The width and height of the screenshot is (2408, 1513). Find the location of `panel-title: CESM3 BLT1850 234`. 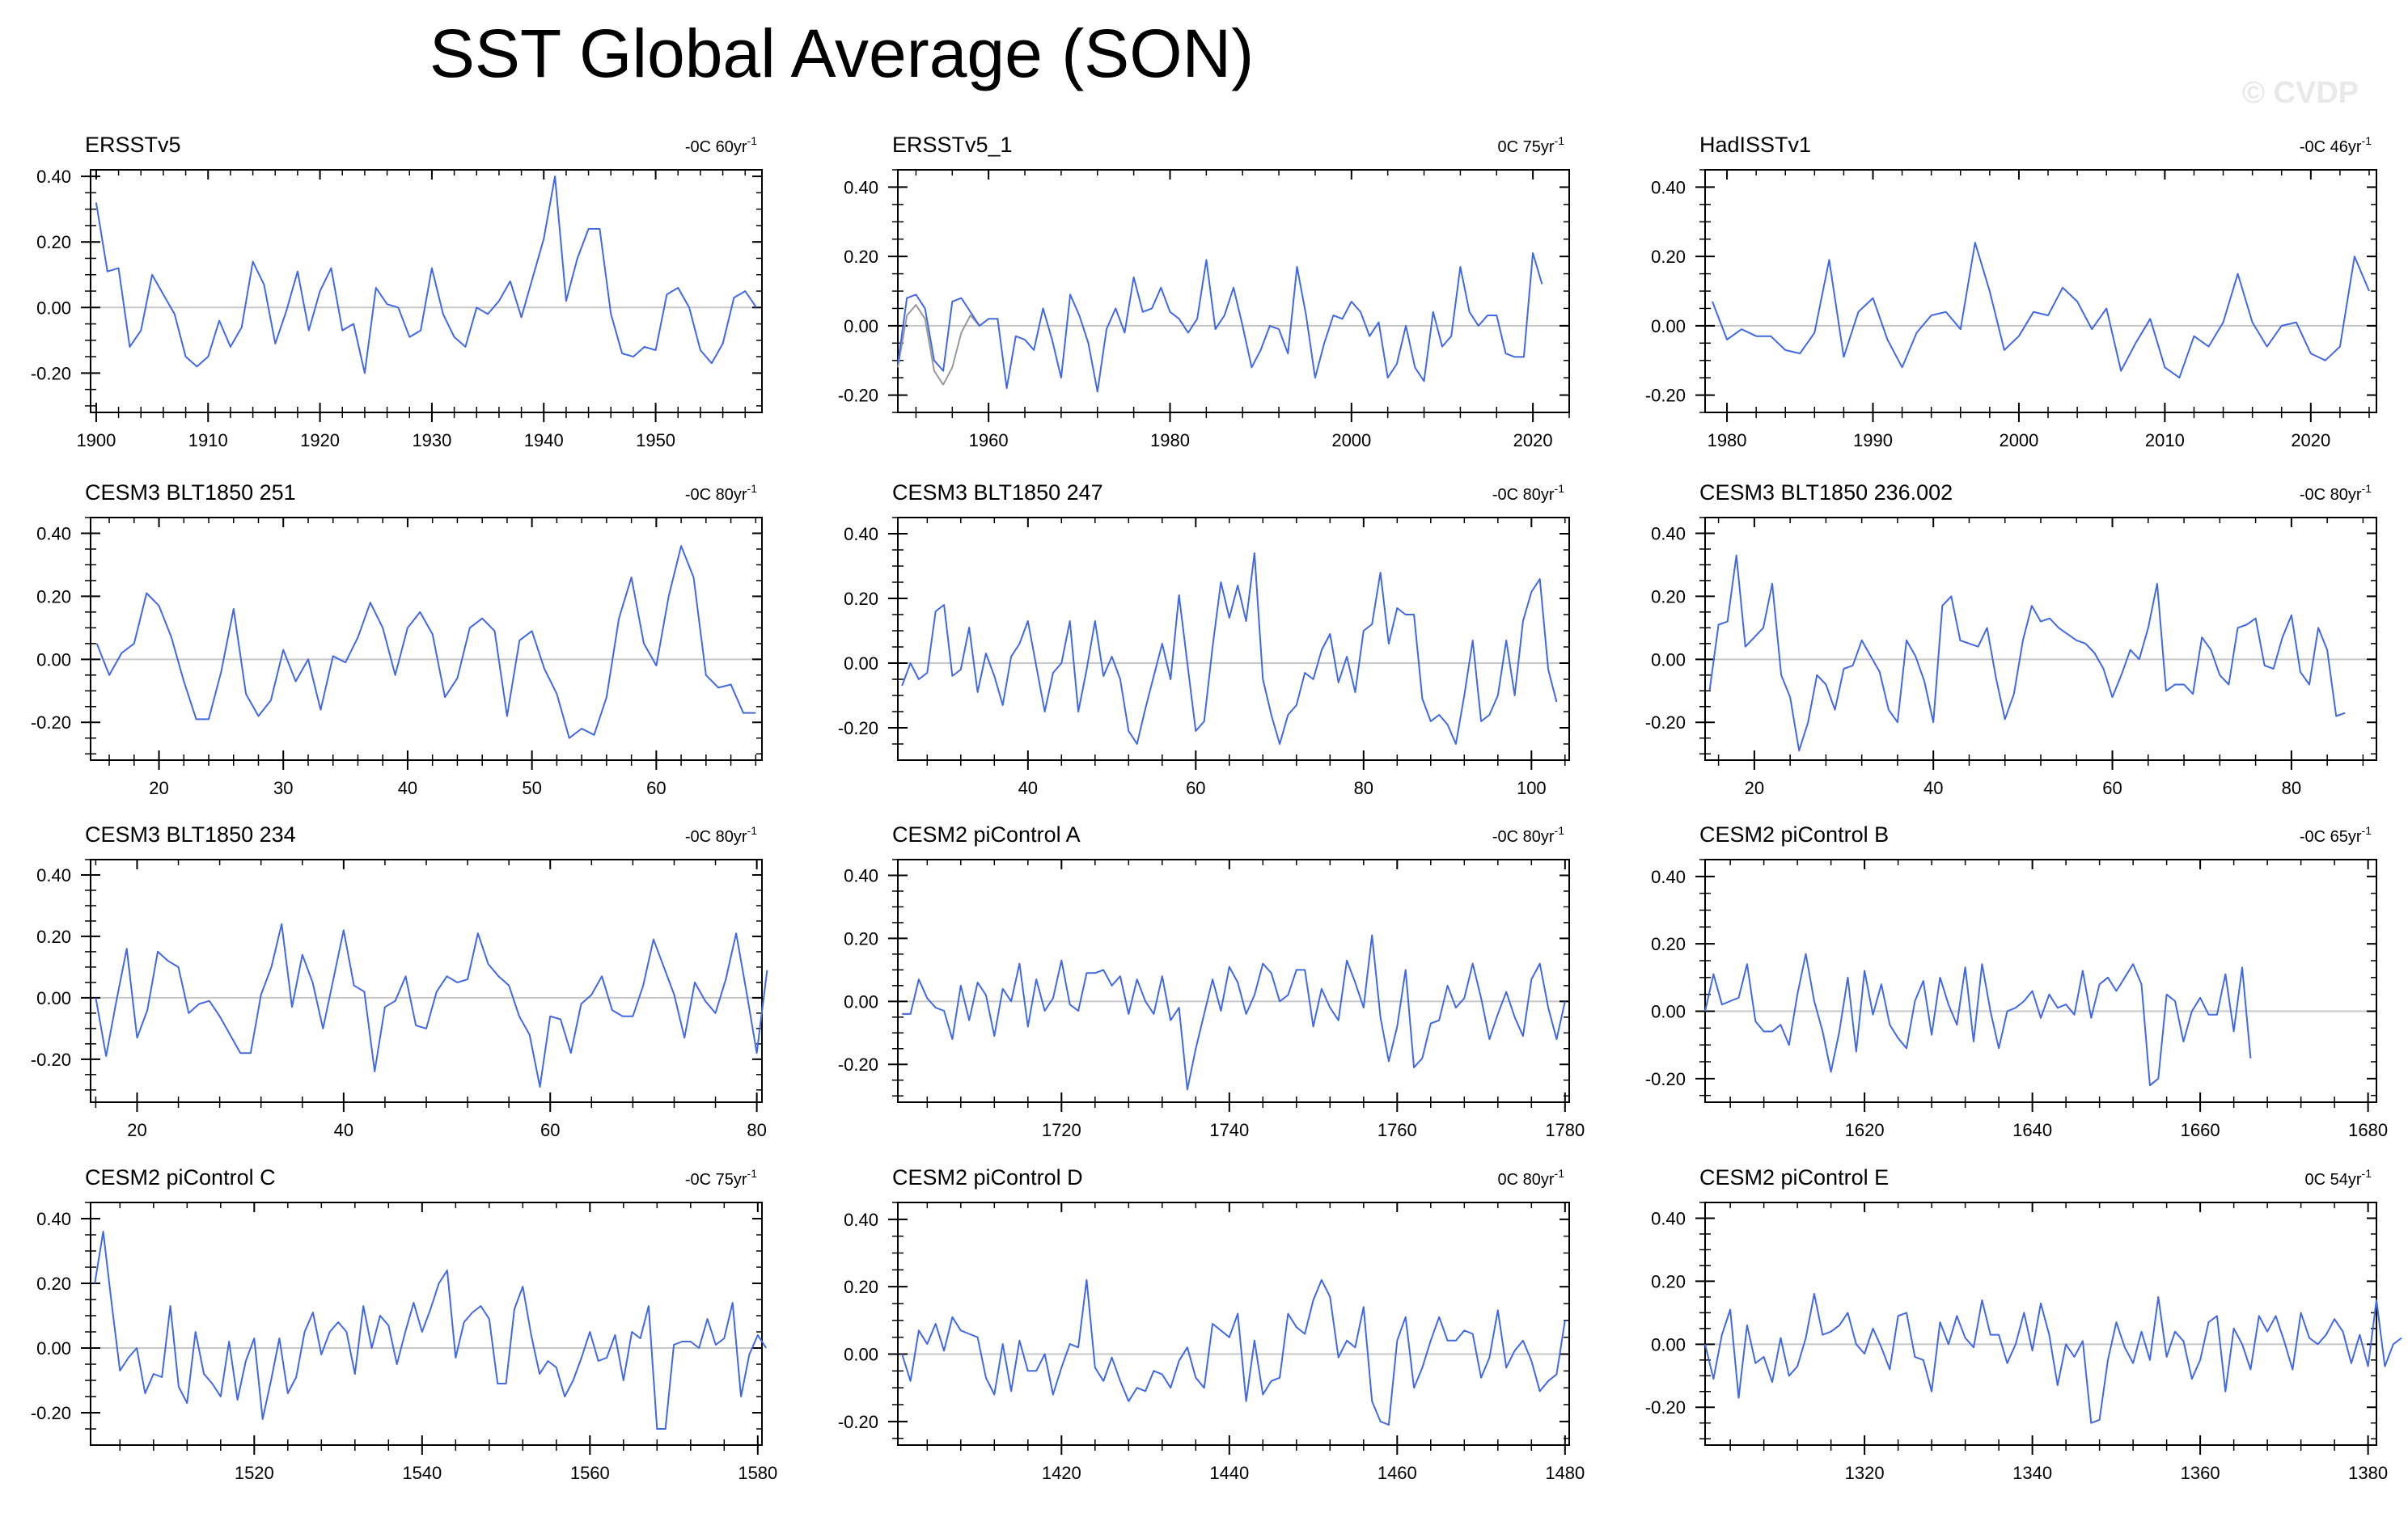

panel-title: CESM3 BLT1850 234 is located at coordinates (190, 834).